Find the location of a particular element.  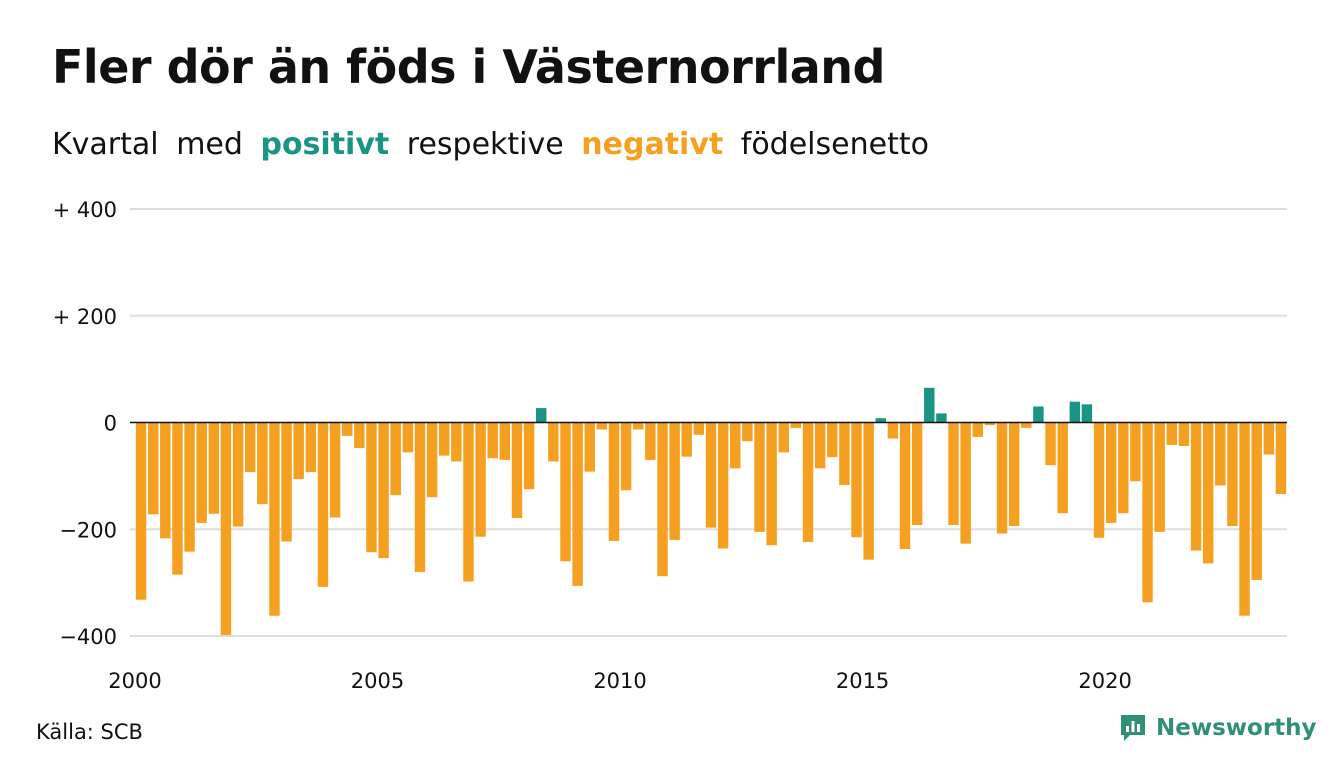

y-tick-label: −200 is located at coordinates (88, 530).